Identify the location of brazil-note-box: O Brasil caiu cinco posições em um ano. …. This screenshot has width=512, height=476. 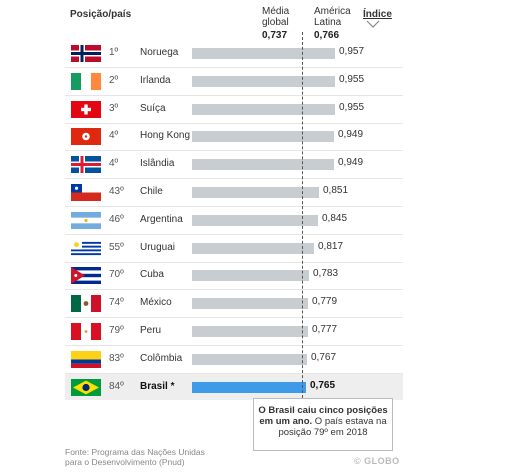
(323, 424).